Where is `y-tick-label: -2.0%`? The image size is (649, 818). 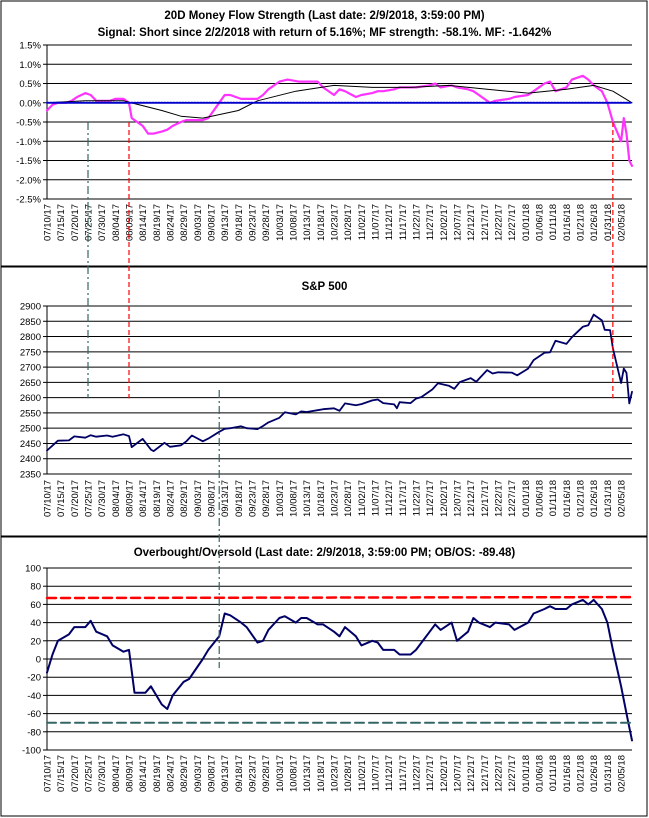 y-tick-label: -2.0% is located at coordinates (28, 180).